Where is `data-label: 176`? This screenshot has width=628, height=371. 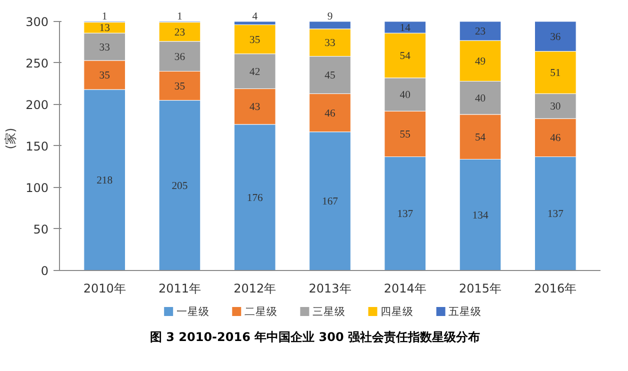 data-label: 176 is located at coordinates (255, 198).